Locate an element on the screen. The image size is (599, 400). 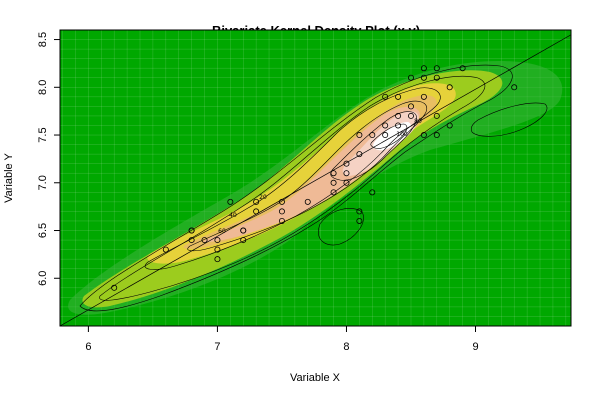
y-tick-label: 8.5 is located at coordinates (43, 39).